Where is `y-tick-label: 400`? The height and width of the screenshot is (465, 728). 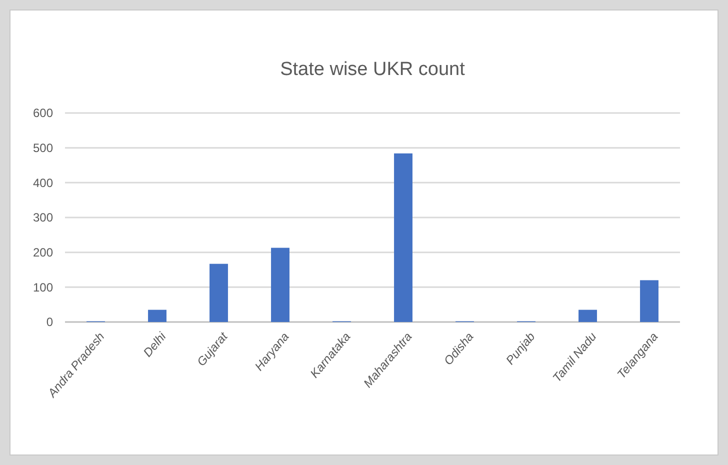 y-tick-label: 400 is located at coordinates (43, 183).